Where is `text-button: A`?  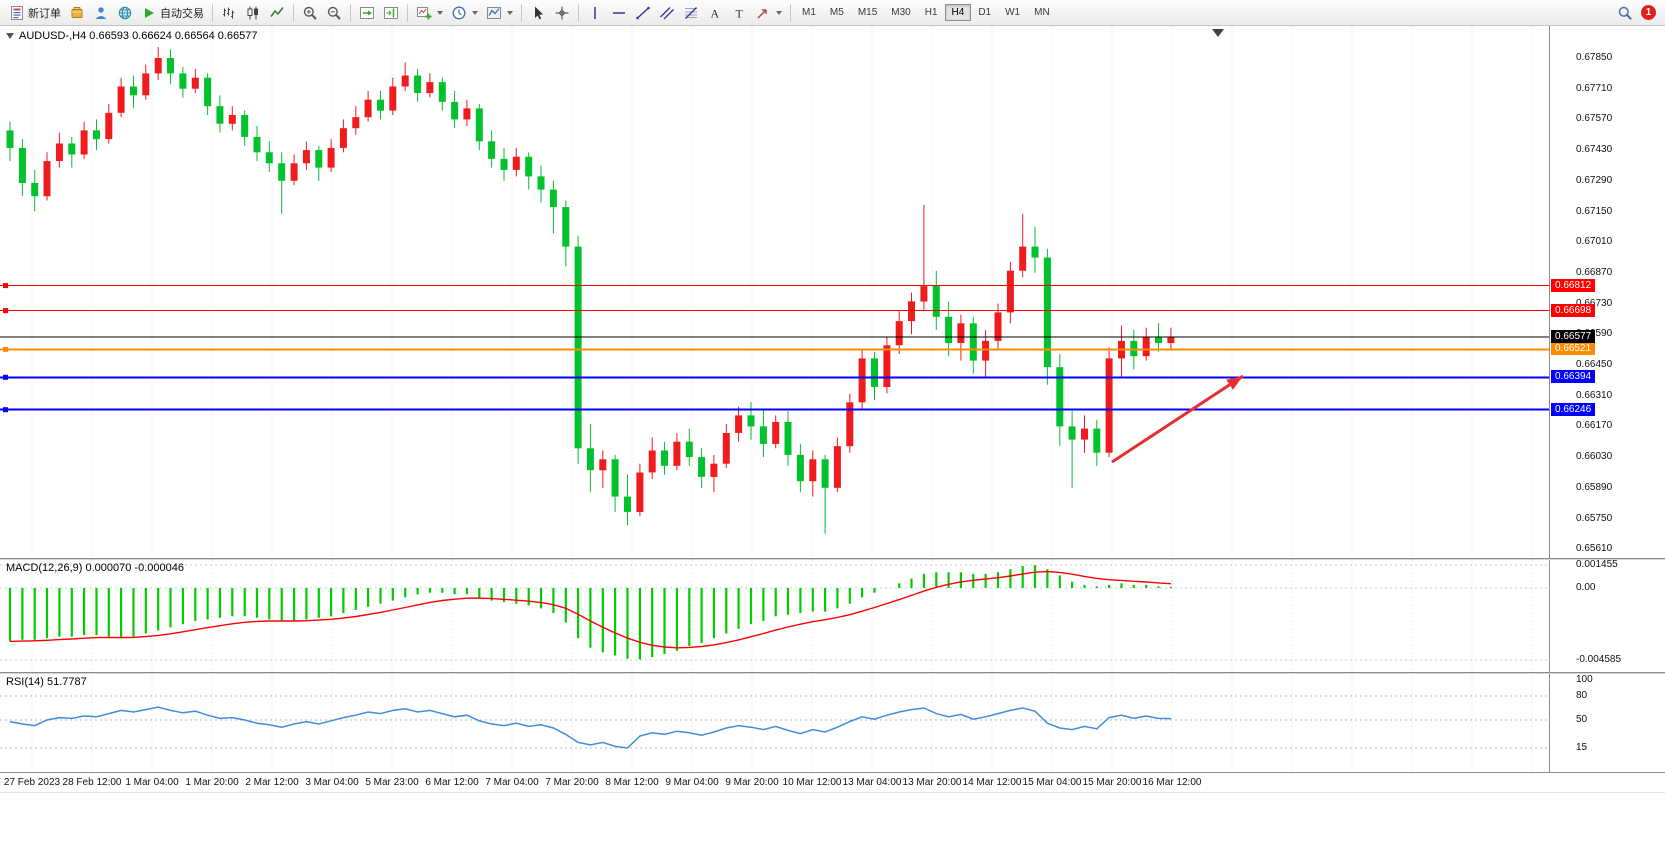
text-button: A is located at coordinates (715, 12).